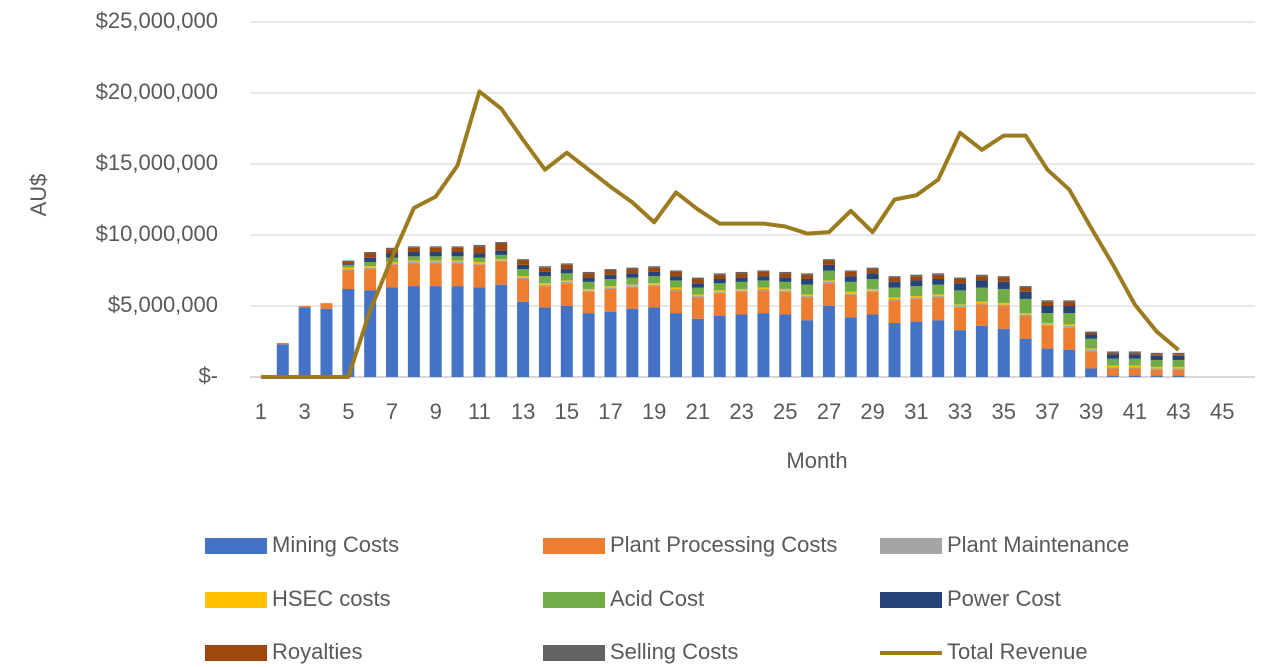 The image size is (1261, 667). Describe the element at coordinates (567, 411) in the screenshot. I see `x-tick-label: 15` at that location.